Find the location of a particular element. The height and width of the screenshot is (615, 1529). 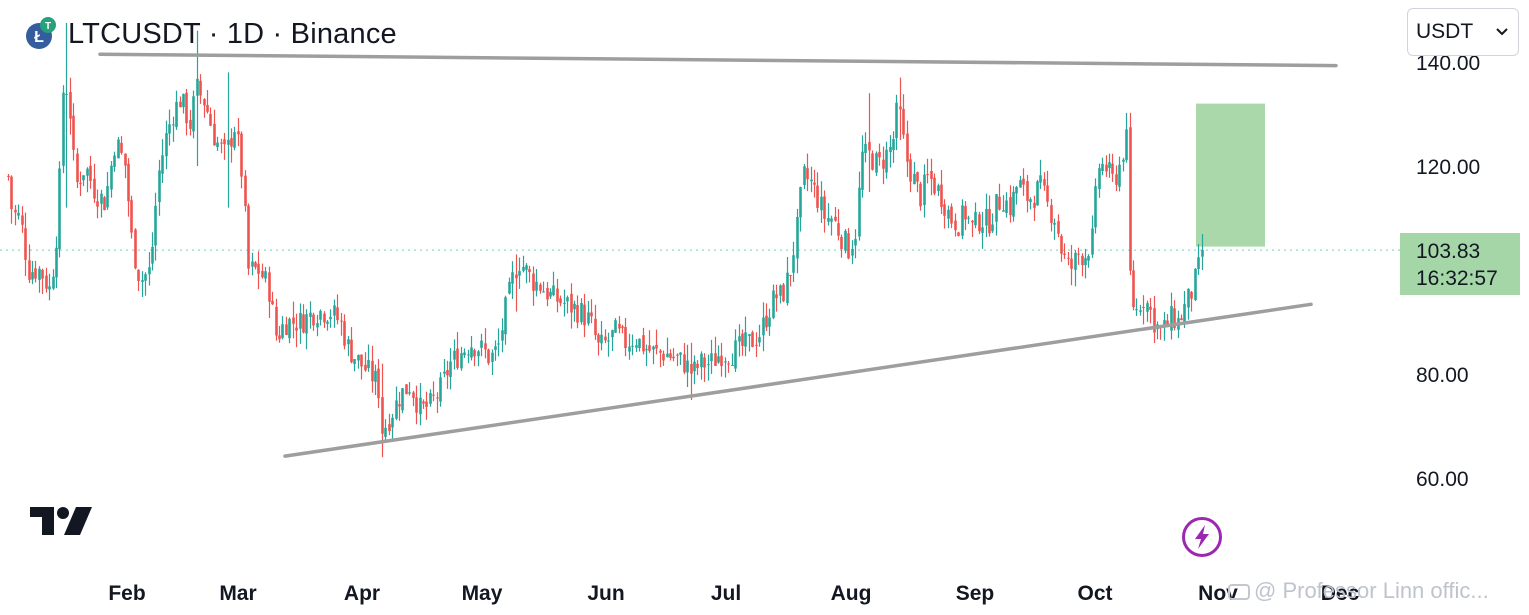

current-price-label: 103.83 16:32:57 is located at coordinates (1460, 264).